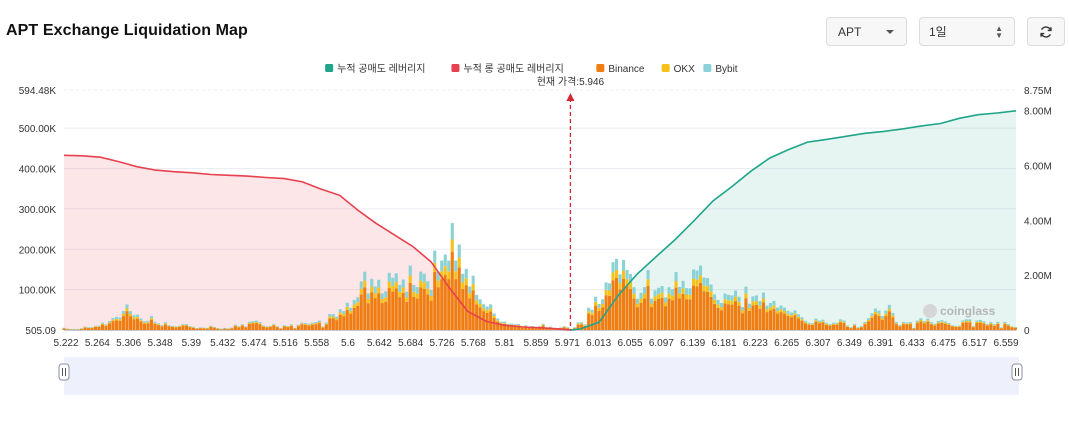 The height and width of the screenshot is (425, 1069). I want to click on x-tick-label: 6.559, so click(1005, 343).